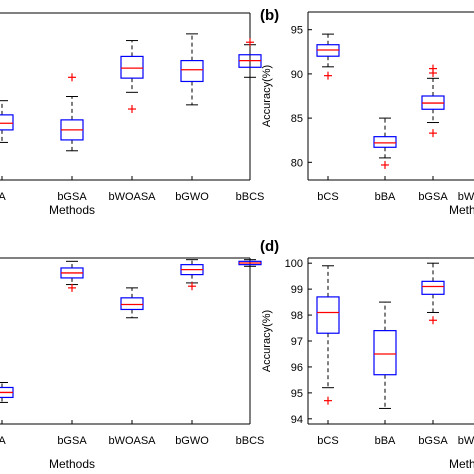 This screenshot has width=474, height=474. Describe the element at coordinates (297, 342) in the screenshot. I see `y-tick-label: 97` at that location.